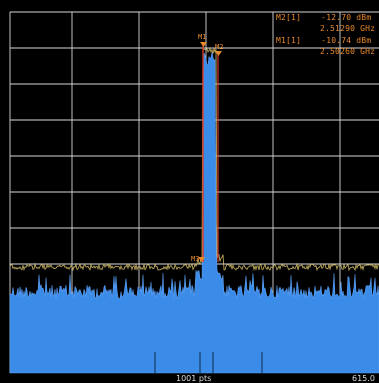  I want to click on marker-m2-level: -12.70 dBm, so click(346, 17).